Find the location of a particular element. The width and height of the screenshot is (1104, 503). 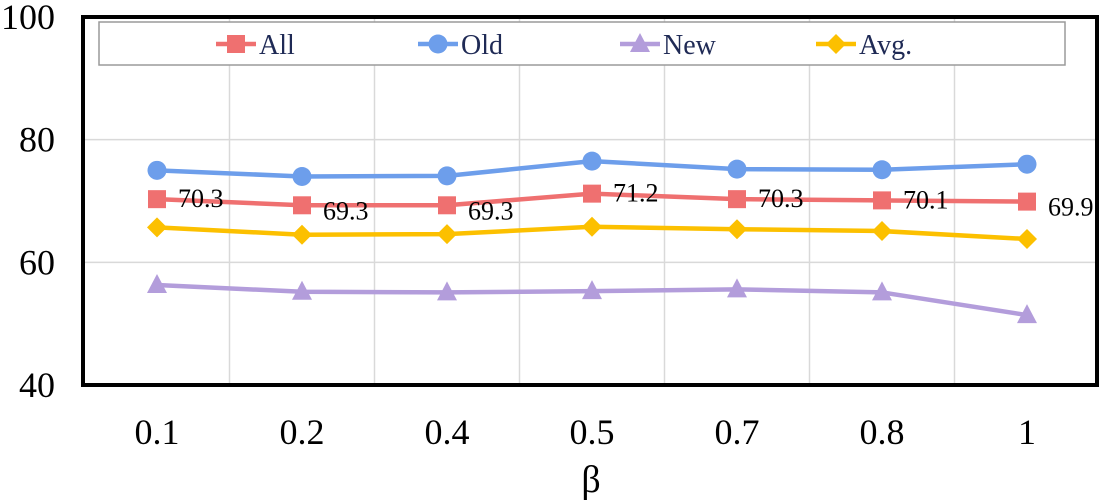

x-axis-tick-labels: 0.1 0.2 0.4 0.5 0.7 0.8 1 is located at coordinates (586, 432).